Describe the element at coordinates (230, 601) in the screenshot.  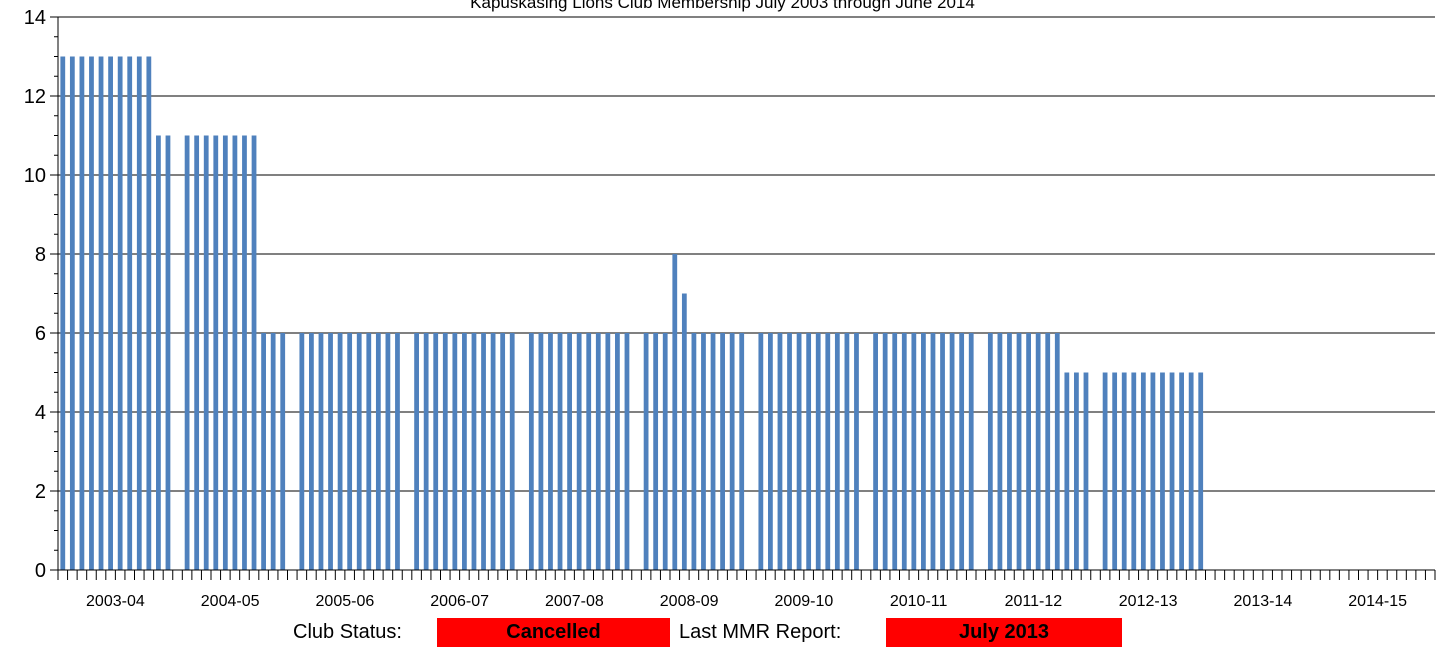
I see `x-tick-label: 2004-05` at that location.